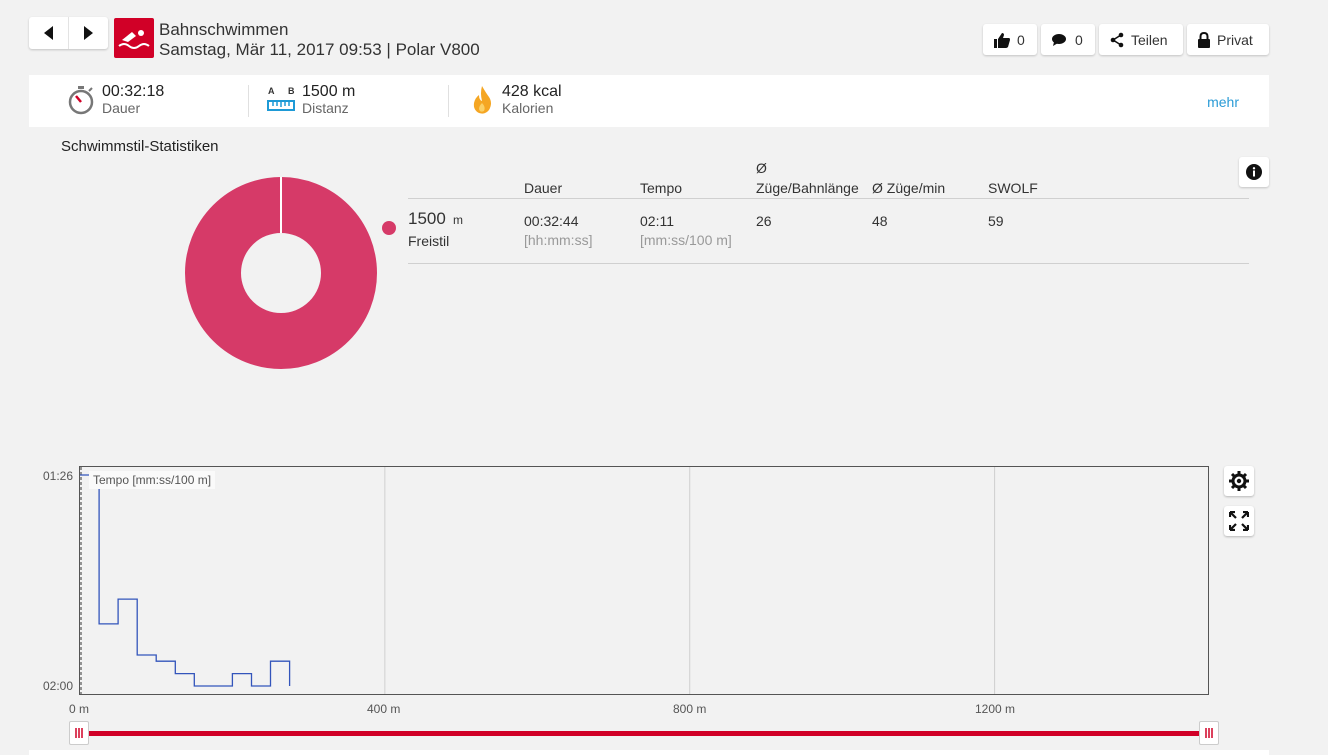  I want to click on like-button: 0, so click(1010, 39).